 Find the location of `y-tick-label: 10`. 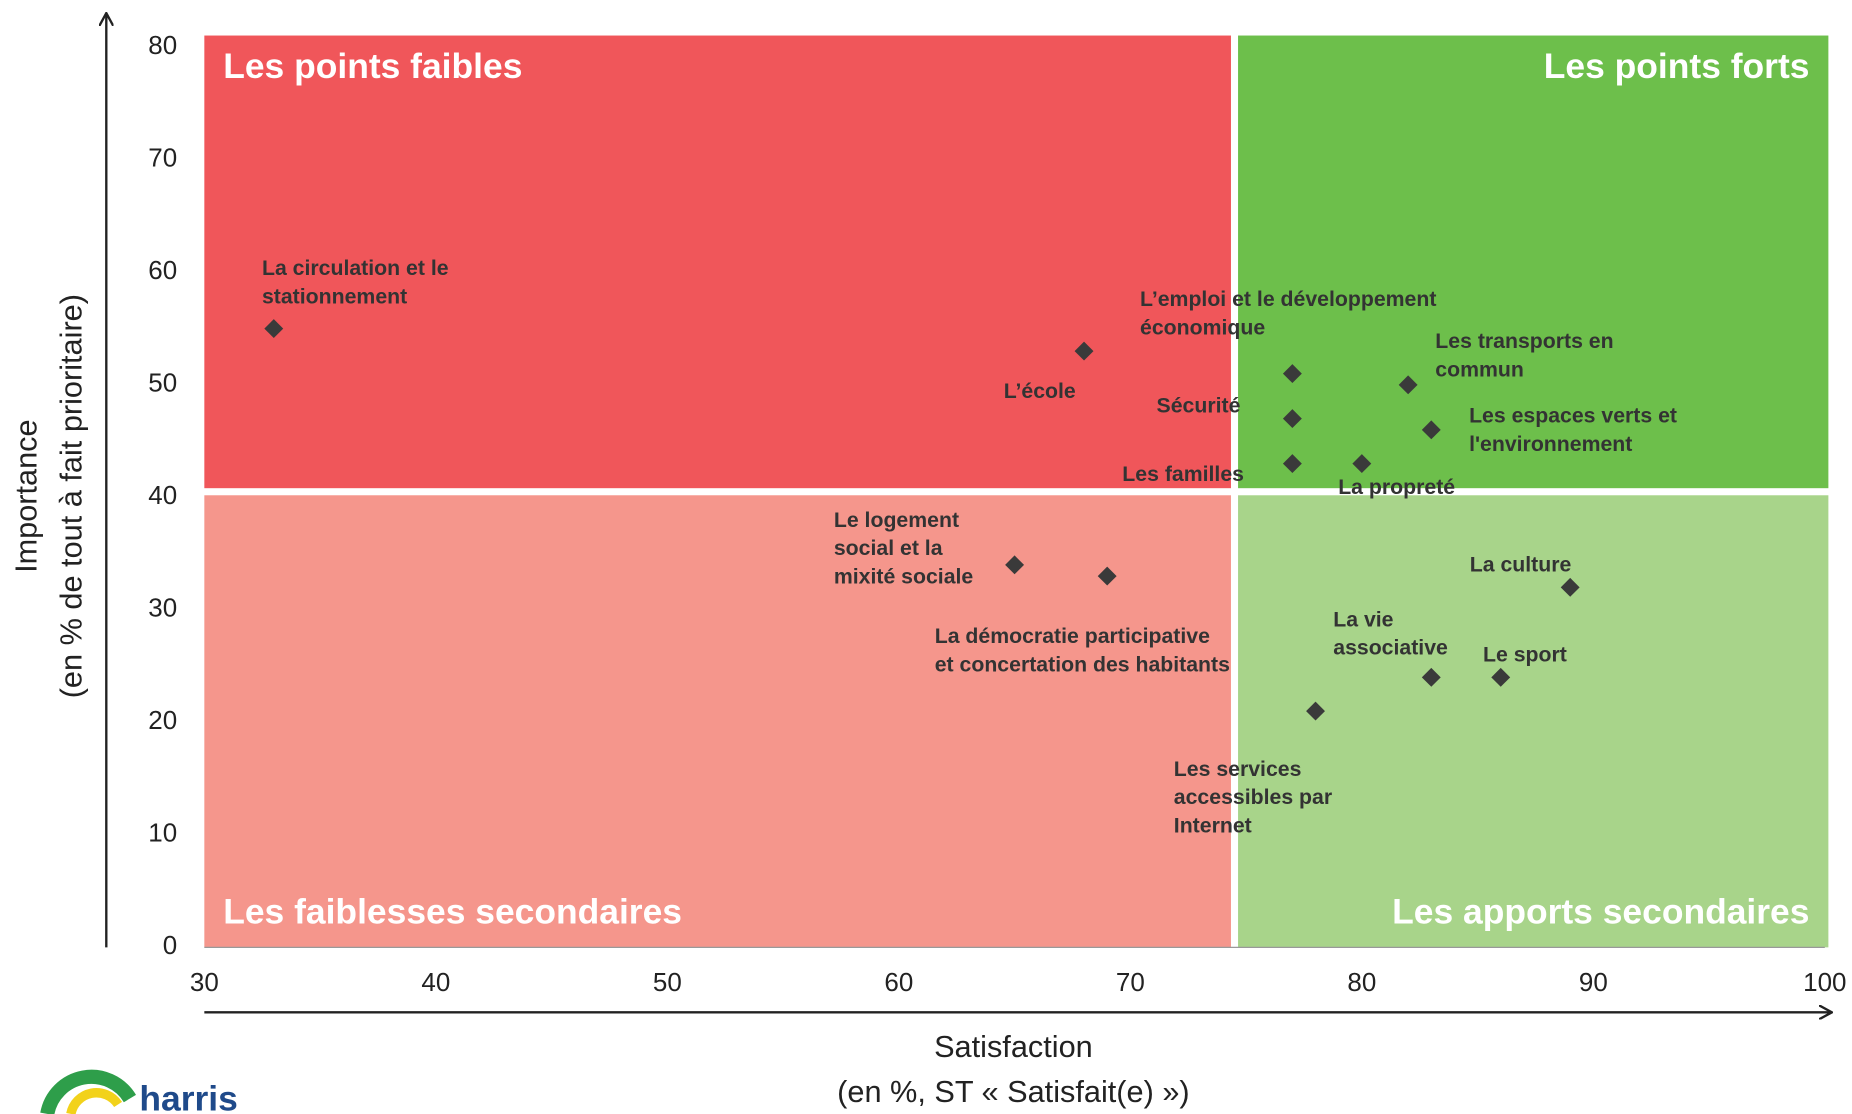

y-tick-label: 10 is located at coordinates (162, 833).